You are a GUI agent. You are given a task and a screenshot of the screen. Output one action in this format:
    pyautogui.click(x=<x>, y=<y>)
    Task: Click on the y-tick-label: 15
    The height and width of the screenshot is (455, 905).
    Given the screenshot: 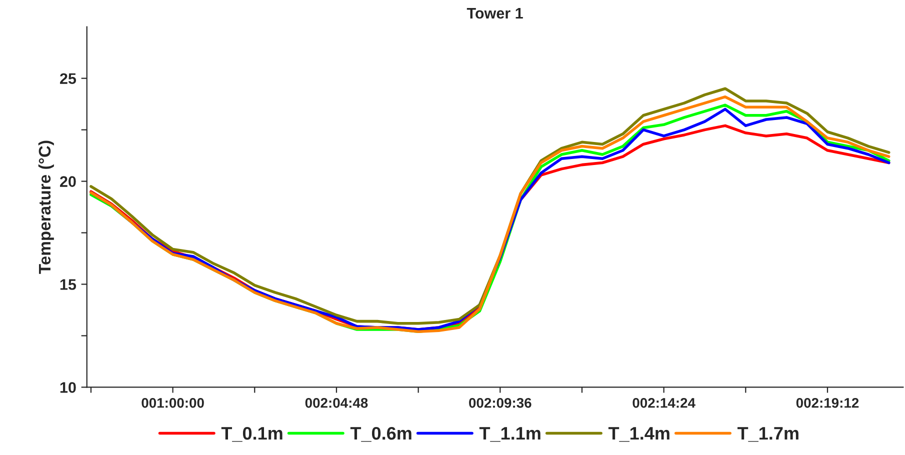 What is the action you would take?
    pyautogui.click(x=68, y=284)
    